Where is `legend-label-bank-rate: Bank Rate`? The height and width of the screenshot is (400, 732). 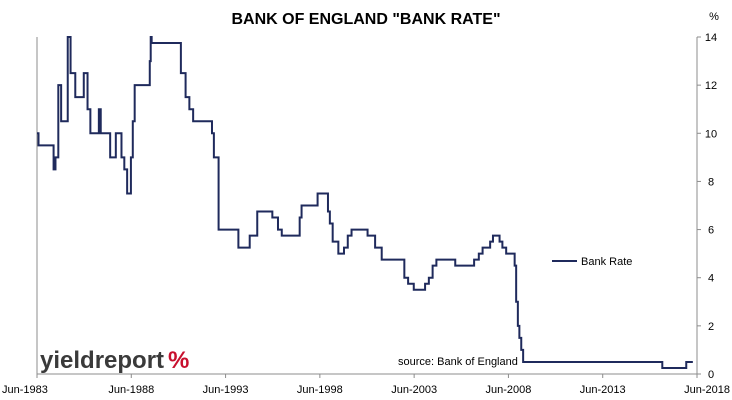 legend-label-bank-rate: Bank Rate is located at coordinates (606, 262).